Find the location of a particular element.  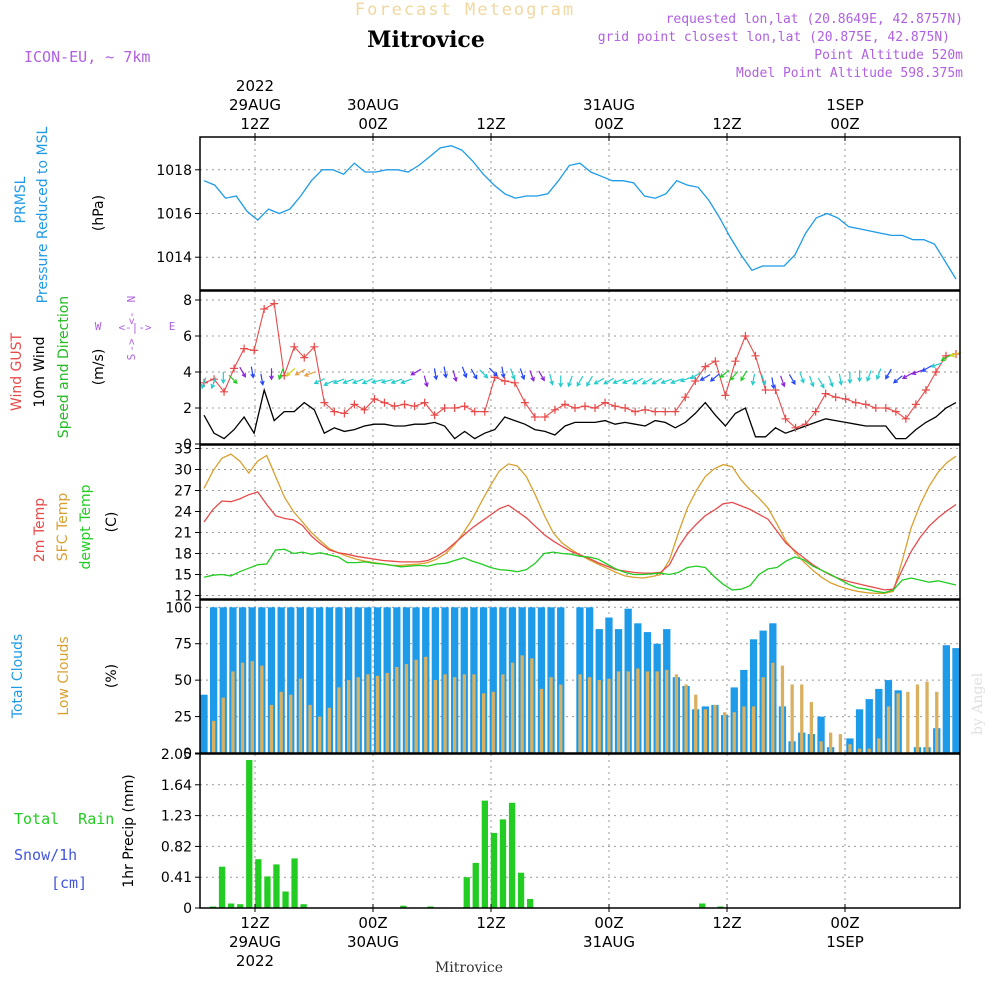

location-title: Mitrovice is located at coordinates (426, 40).